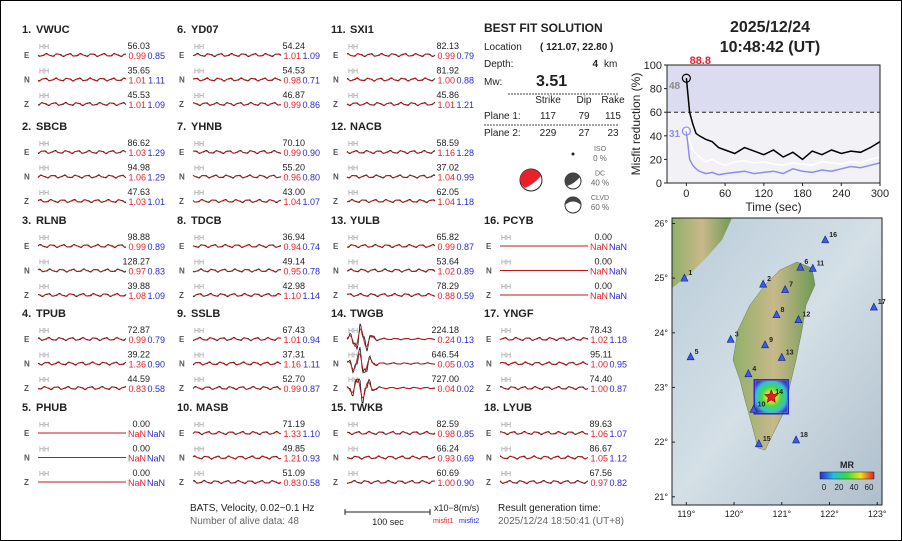  Describe the element at coordinates (656, 113) in the screenshot. I see `y-tick-label: 60` at that location.